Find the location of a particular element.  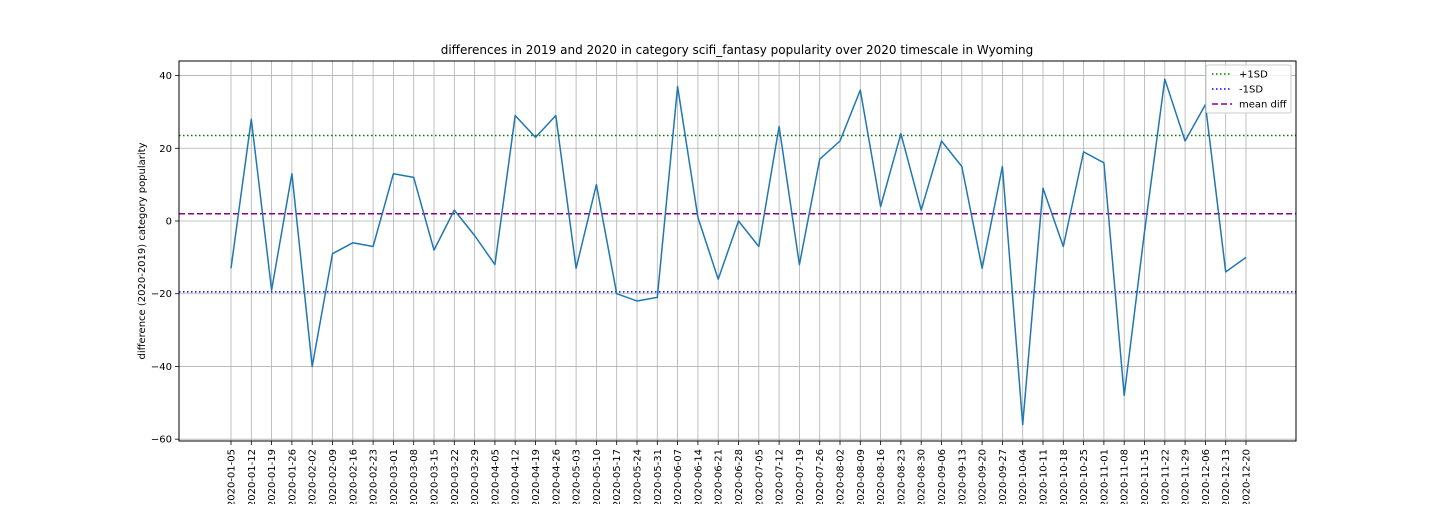

x-tick-label: 2020-07-19 is located at coordinates (800, 476).